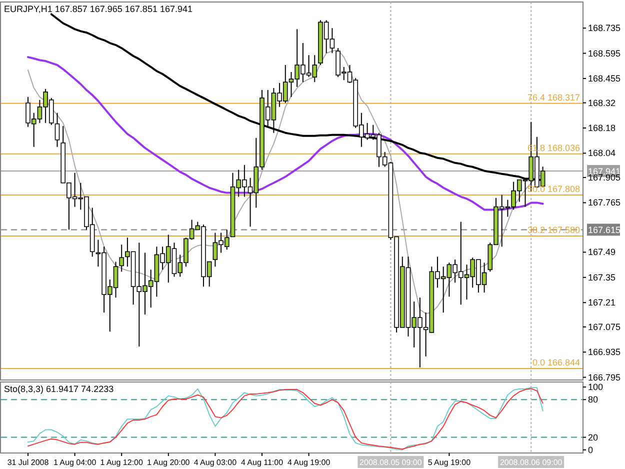  I want to click on x-tick-label: 2008.08.06 09:00, so click(531, 462).